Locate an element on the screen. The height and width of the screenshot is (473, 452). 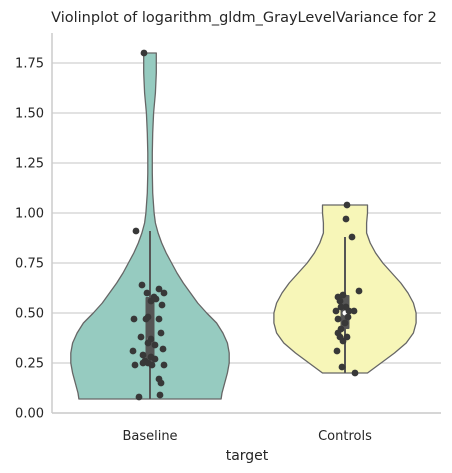
x-tick-label: Baseline is located at coordinates (149, 436).